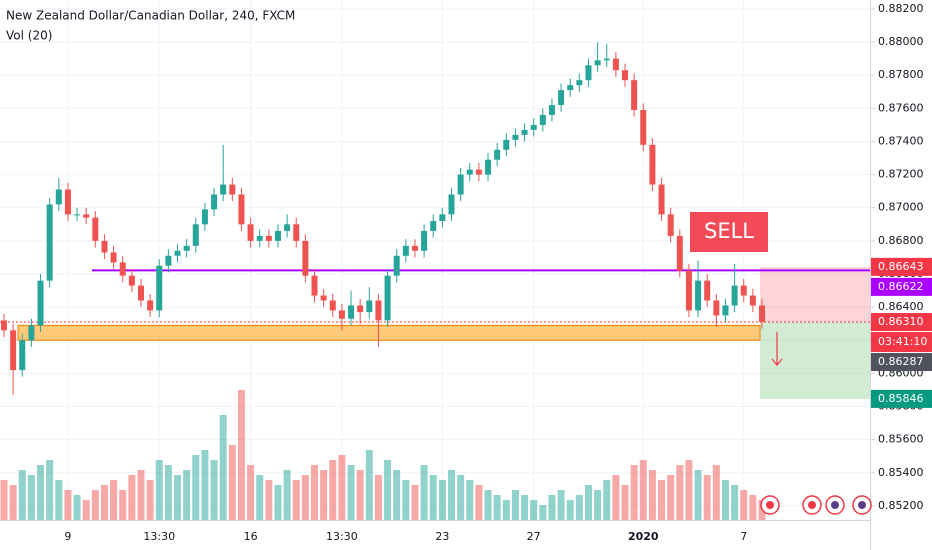 The height and width of the screenshot is (550, 932). What do you see at coordinates (815, 360) in the screenshot?
I see `take-profit-box` at bounding box center [815, 360].